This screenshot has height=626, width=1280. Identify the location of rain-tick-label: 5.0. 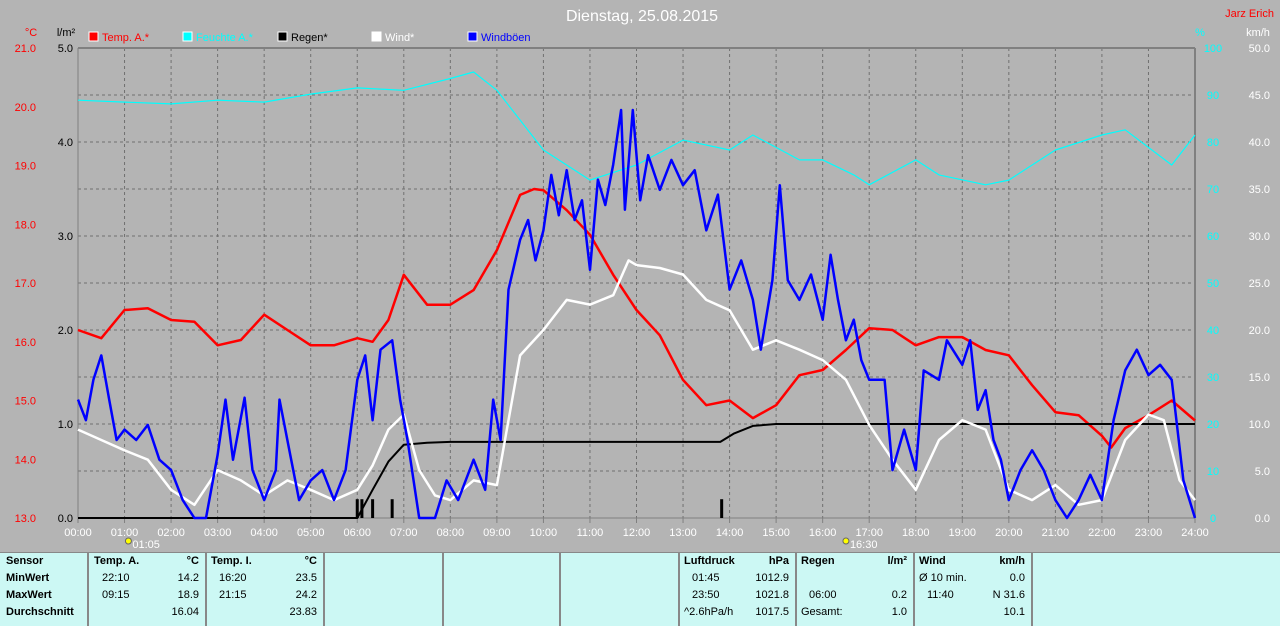
(65, 49).